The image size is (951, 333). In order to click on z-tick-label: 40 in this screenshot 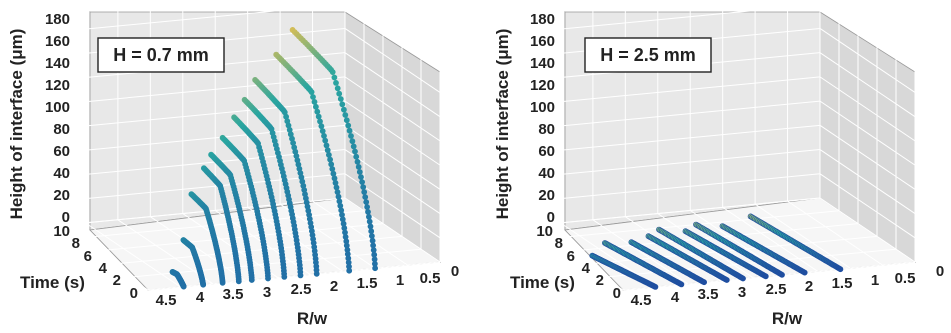, I will do `click(61, 173)`.